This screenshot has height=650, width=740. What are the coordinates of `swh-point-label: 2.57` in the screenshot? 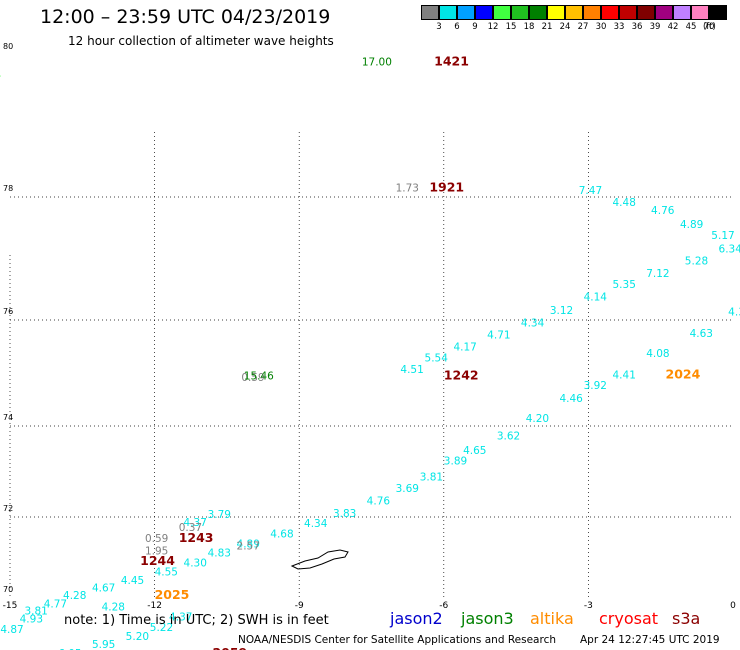 It's located at (248, 546).